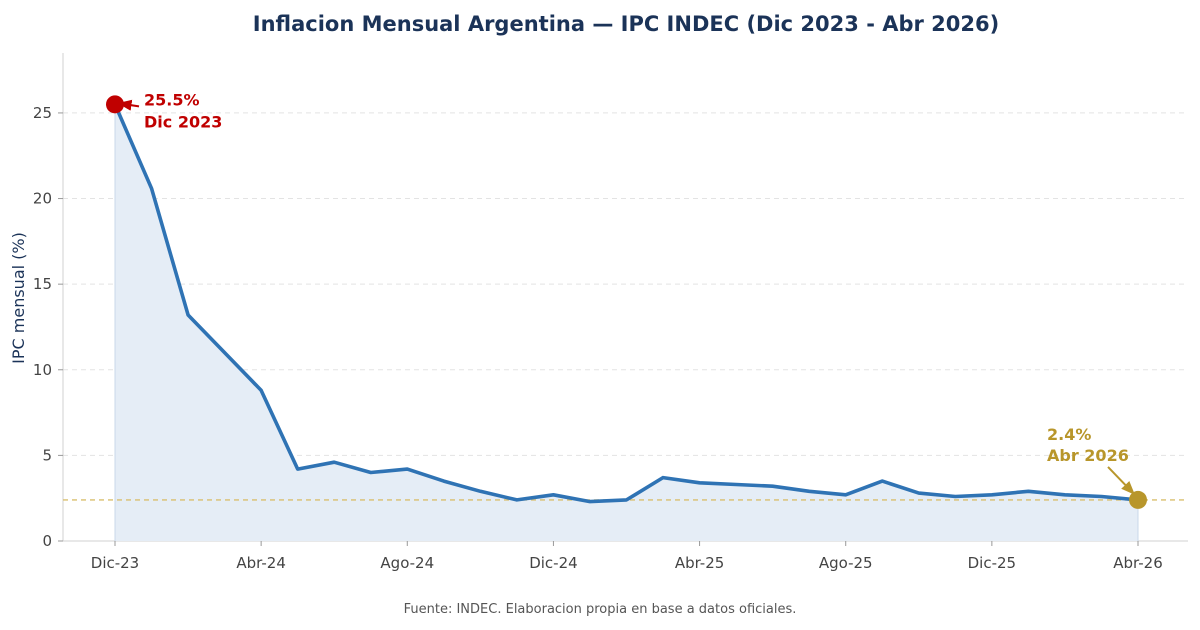 The image size is (1200, 630). What do you see at coordinates (47, 541) in the screenshot?
I see `y-tick-label-0: 0` at bounding box center [47, 541].